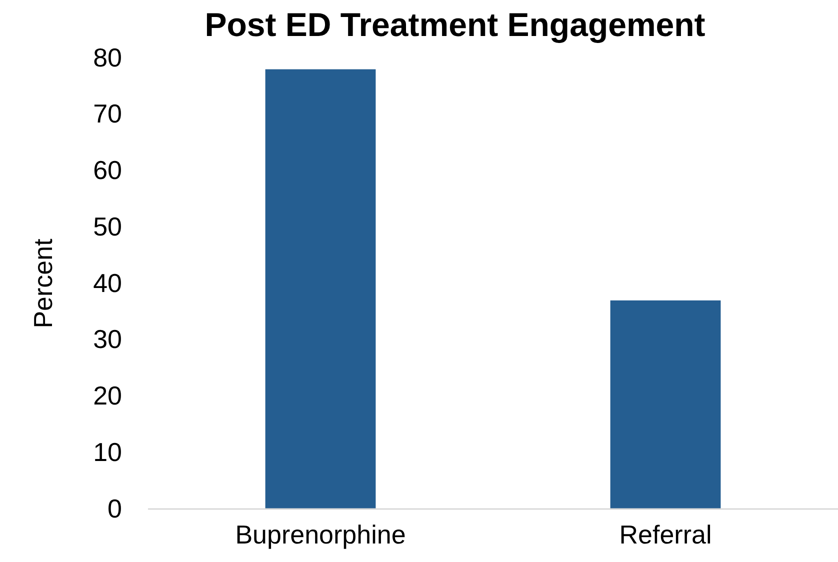 The width and height of the screenshot is (838, 562). I want to click on y-tick-label: 10, so click(107, 451).